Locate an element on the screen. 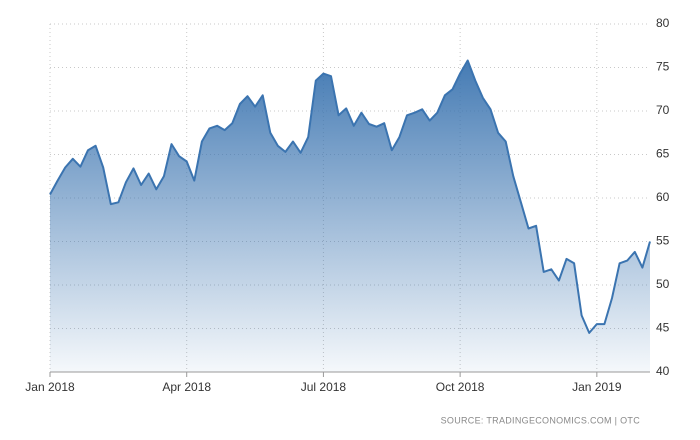 Image resolution: width=700 pixels, height=440 pixels. y-tick-label: 45 is located at coordinates (663, 328).